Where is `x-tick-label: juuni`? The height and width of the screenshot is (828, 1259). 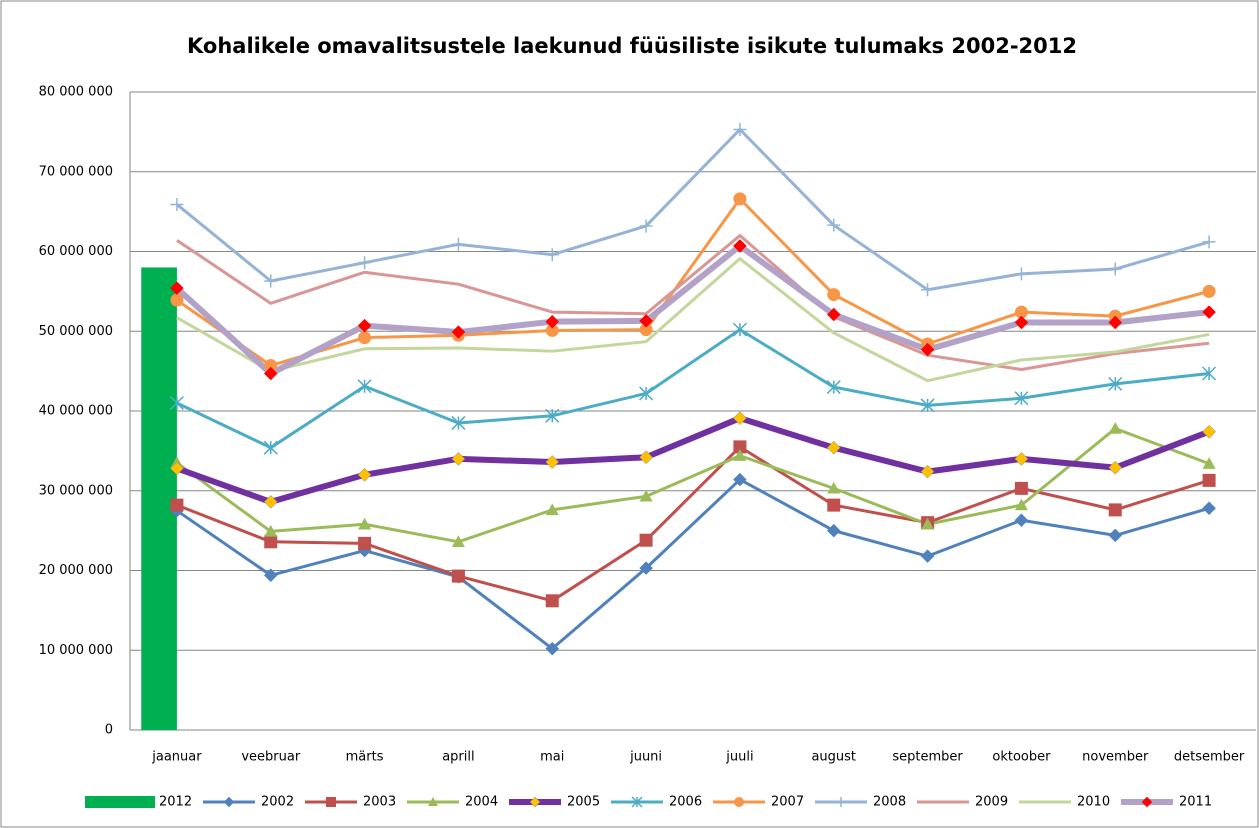 x-tick-label: juuni is located at coordinates (645, 757).